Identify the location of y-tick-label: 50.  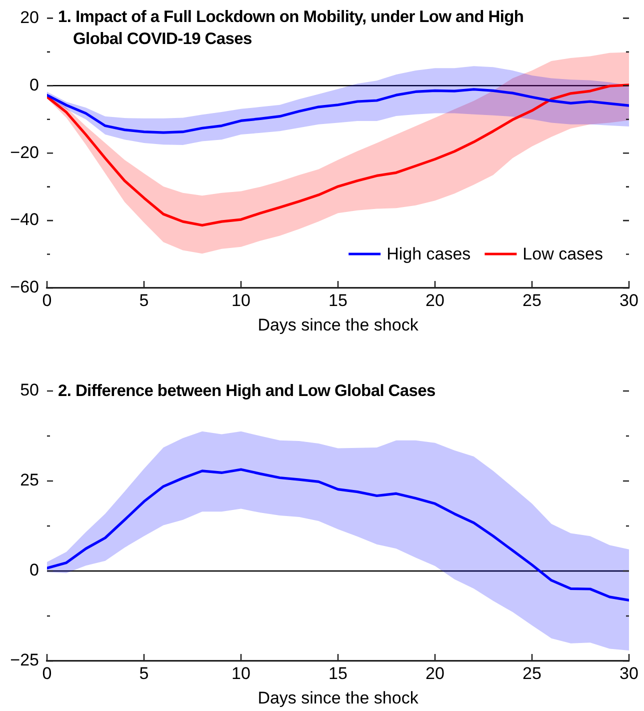
(29, 390).